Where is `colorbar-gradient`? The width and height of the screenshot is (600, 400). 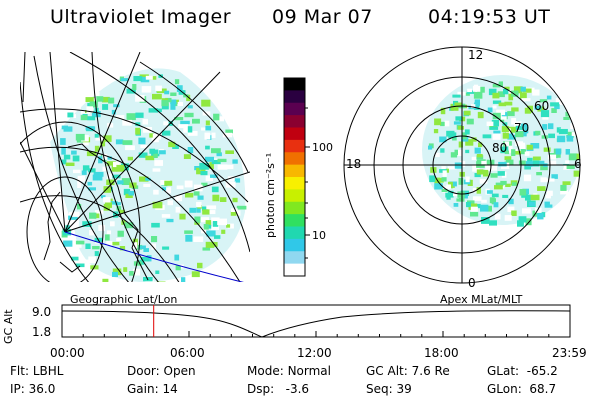 colorbar-gradient is located at coordinates (294, 177).